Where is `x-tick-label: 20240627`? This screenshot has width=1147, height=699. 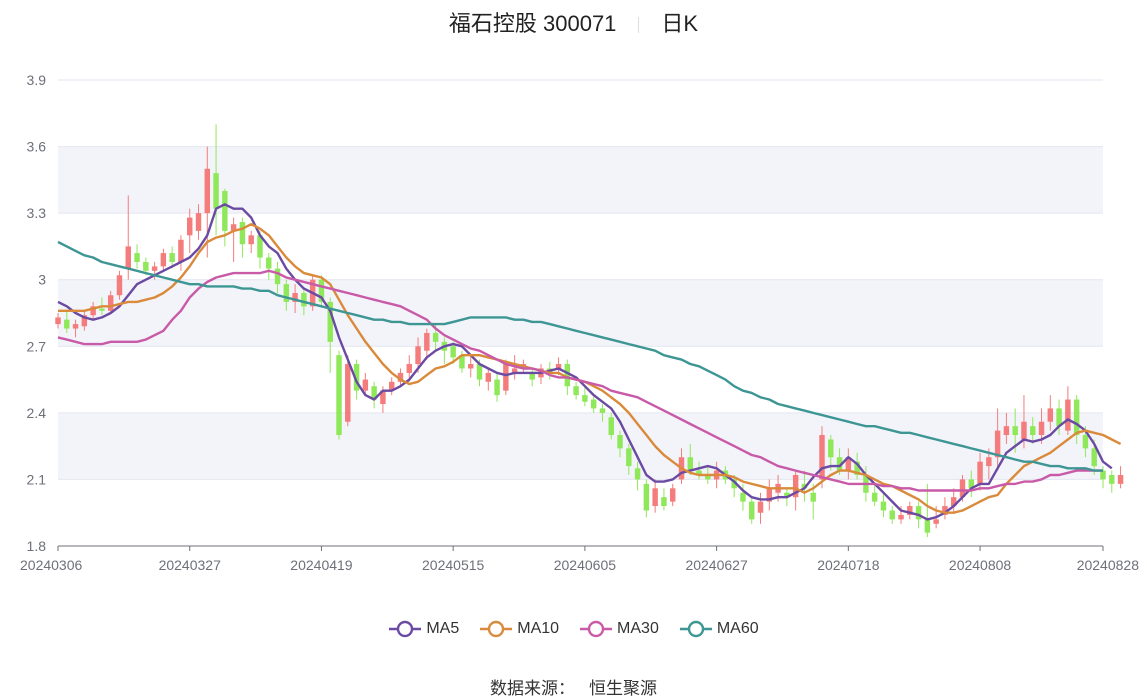 x-tick-label: 20240627 is located at coordinates (716, 565).